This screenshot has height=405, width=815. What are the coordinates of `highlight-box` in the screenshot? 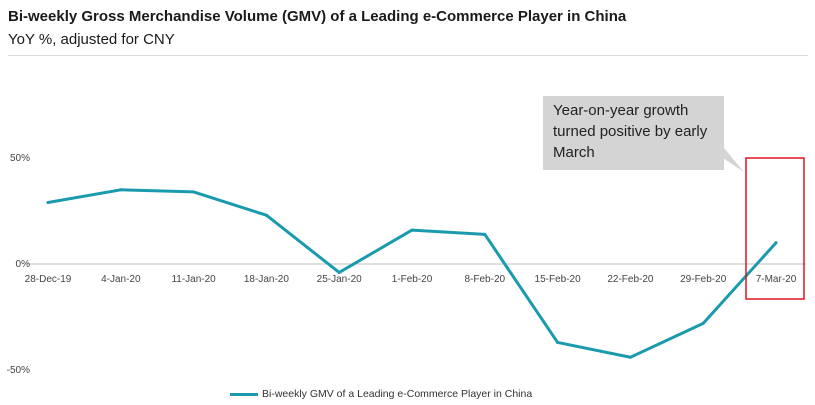 It's located at (775, 228).